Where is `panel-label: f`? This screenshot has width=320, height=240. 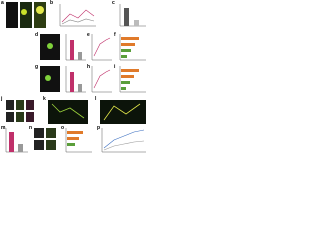
panel-label: f is located at coordinates (115, 35).